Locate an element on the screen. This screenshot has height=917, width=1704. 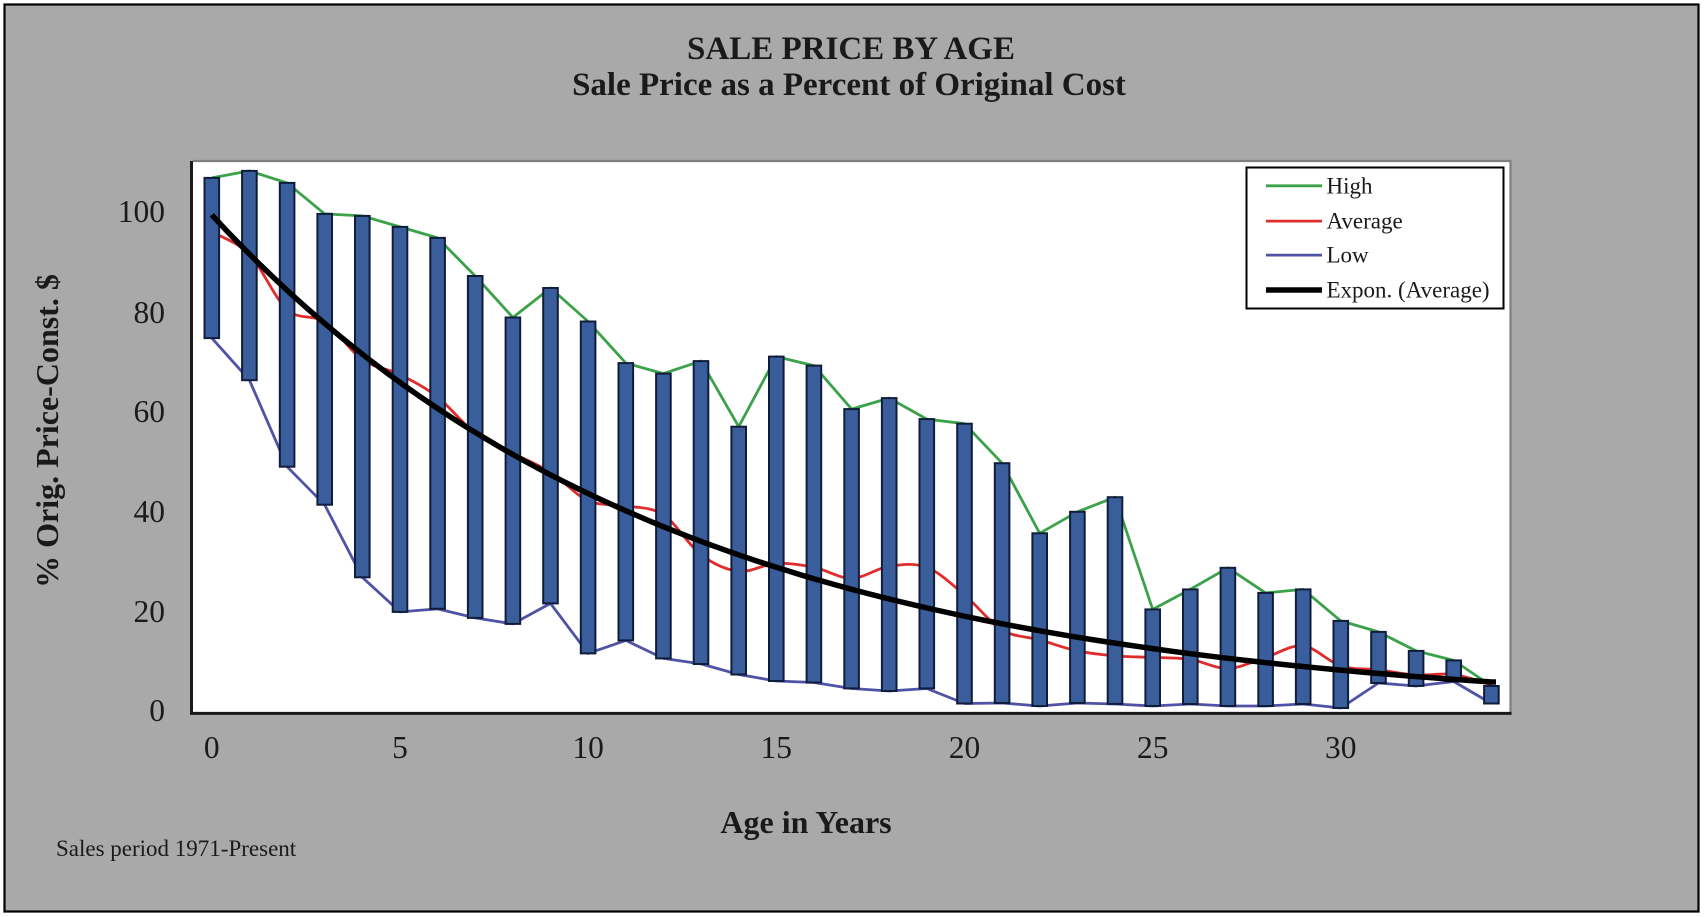
svg-text: Average is located at coordinates (1365, 221).